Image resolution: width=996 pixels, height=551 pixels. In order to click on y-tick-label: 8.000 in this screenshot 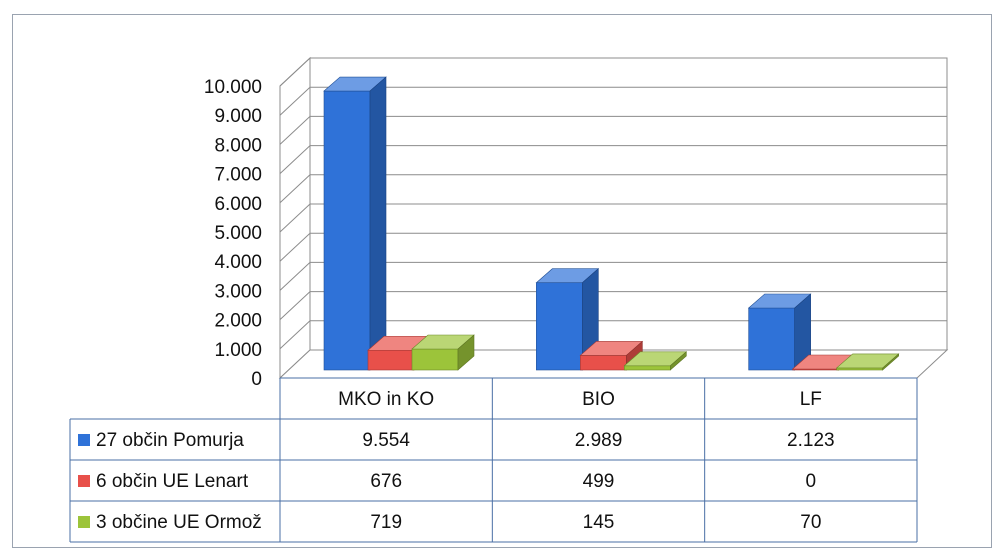, I will do `click(238, 145)`.